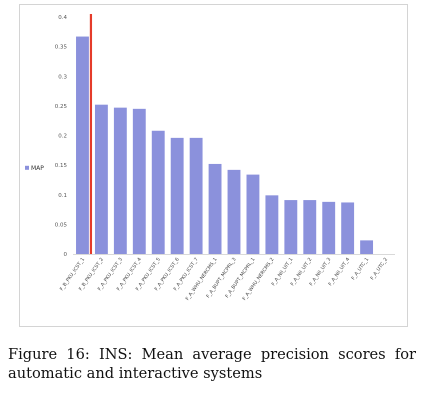 Image resolution: width=422 pixels, height=400 pixels. Describe the element at coordinates (61, 107) in the screenshot. I see `y-tick-label: 0.25` at that location.